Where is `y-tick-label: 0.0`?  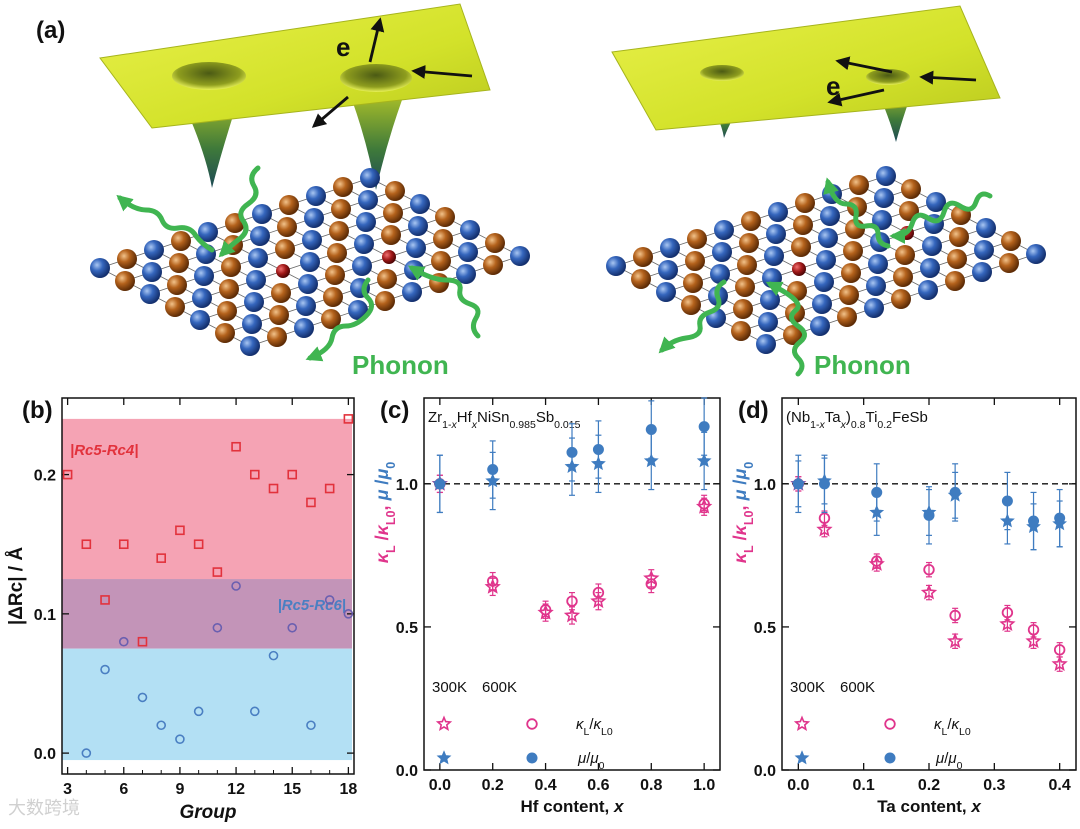 y-tick-label: 0.0 is located at coordinates (407, 771).